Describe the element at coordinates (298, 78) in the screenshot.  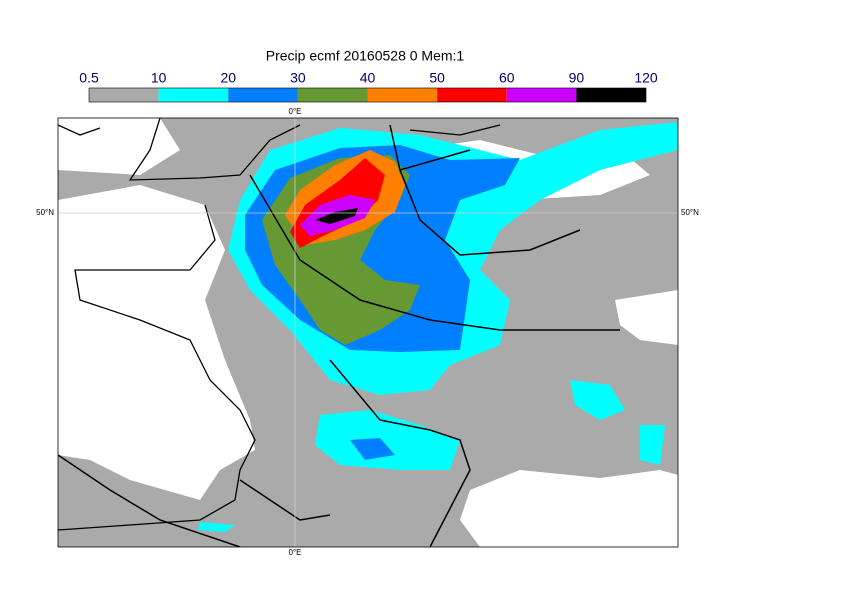
I see `colorbar-label: 30` at that location.